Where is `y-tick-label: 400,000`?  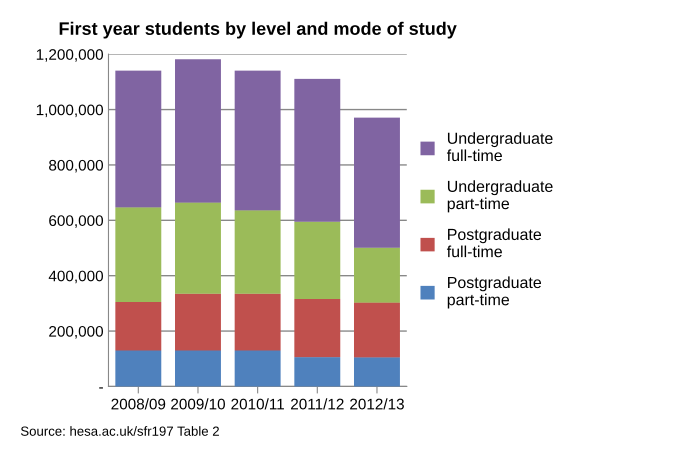
y-tick-label: 400,000 is located at coordinates (76, 277).